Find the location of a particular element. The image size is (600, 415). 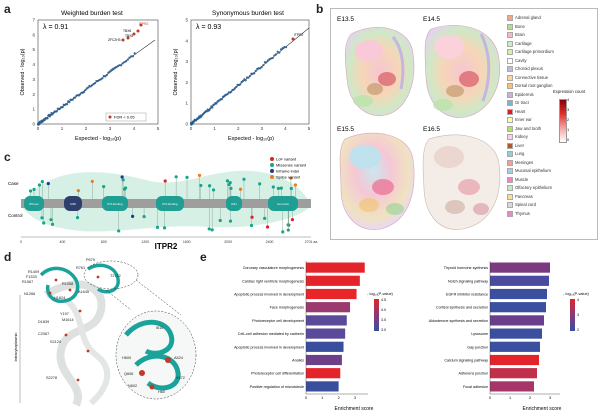

axis-tick-label: 5 is located at coordinates (158, 128).